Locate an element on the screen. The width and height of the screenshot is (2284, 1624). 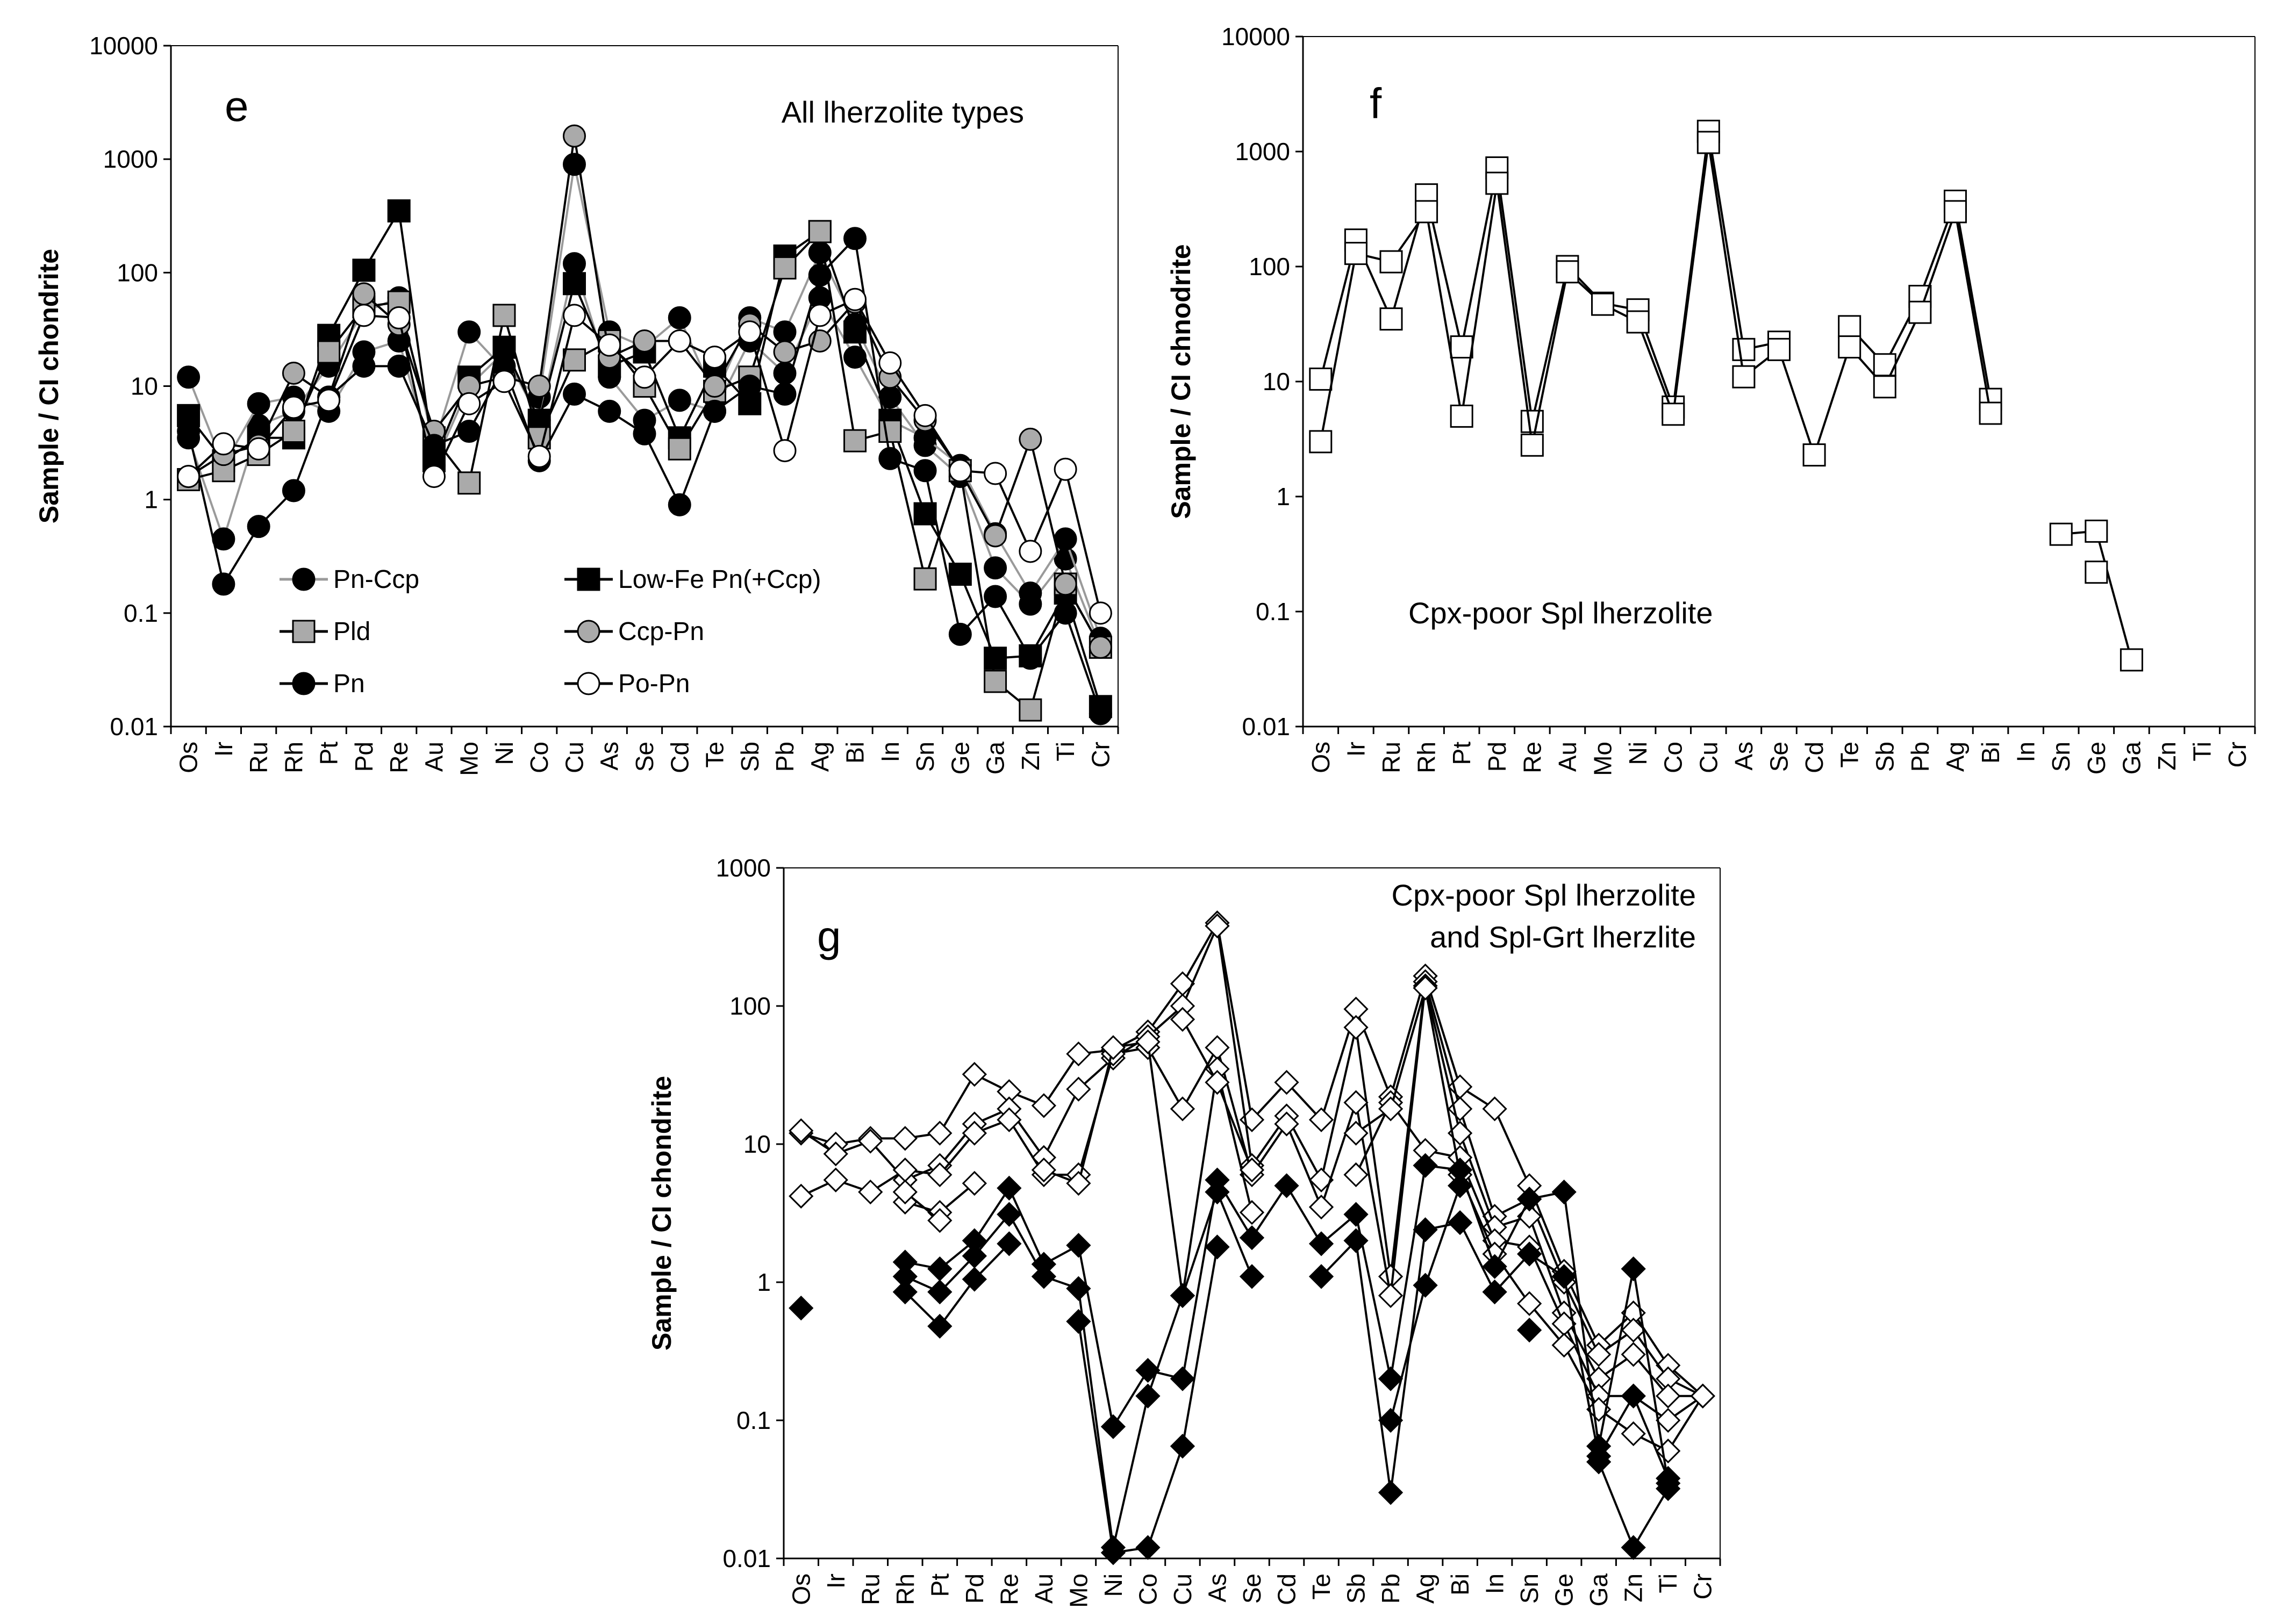
x-tick-label: Se is located at coordinates (1779, 757).